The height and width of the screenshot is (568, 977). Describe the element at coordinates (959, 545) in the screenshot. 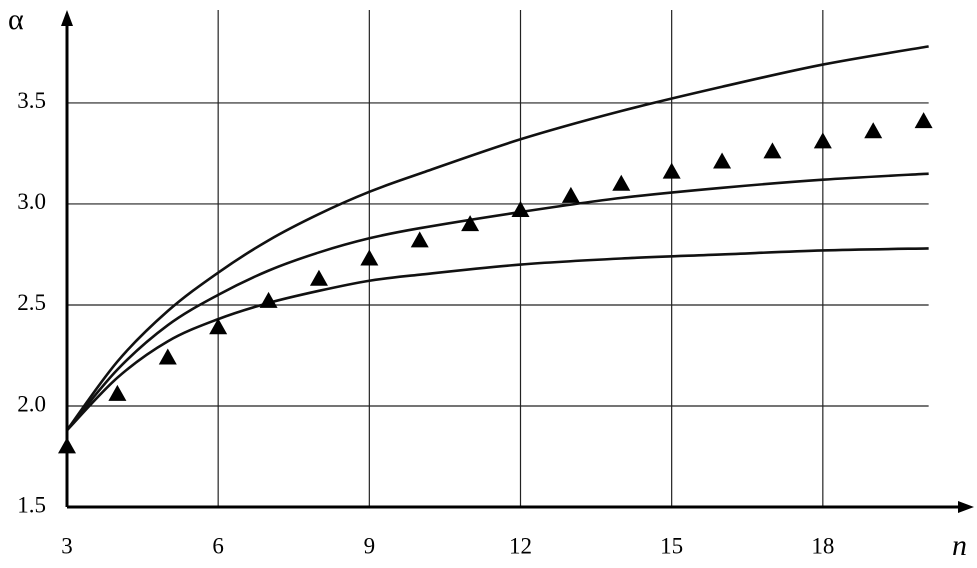

I see `x-axis-label: n` at that location.